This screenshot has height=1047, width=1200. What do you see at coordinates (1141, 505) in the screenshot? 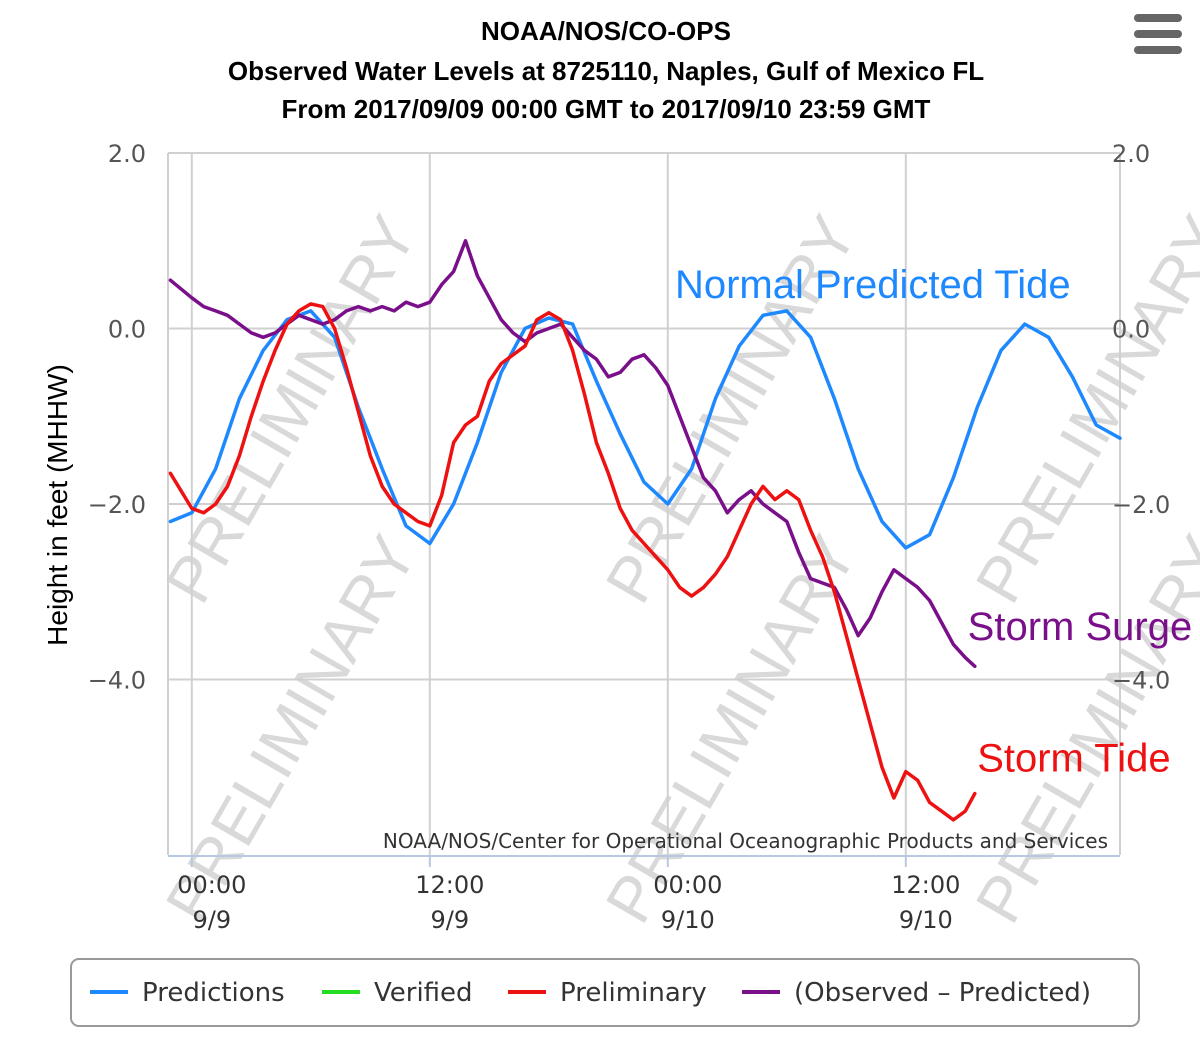
I see `y-tick-right-2: −2.0` at bounding box center [1141, 505].